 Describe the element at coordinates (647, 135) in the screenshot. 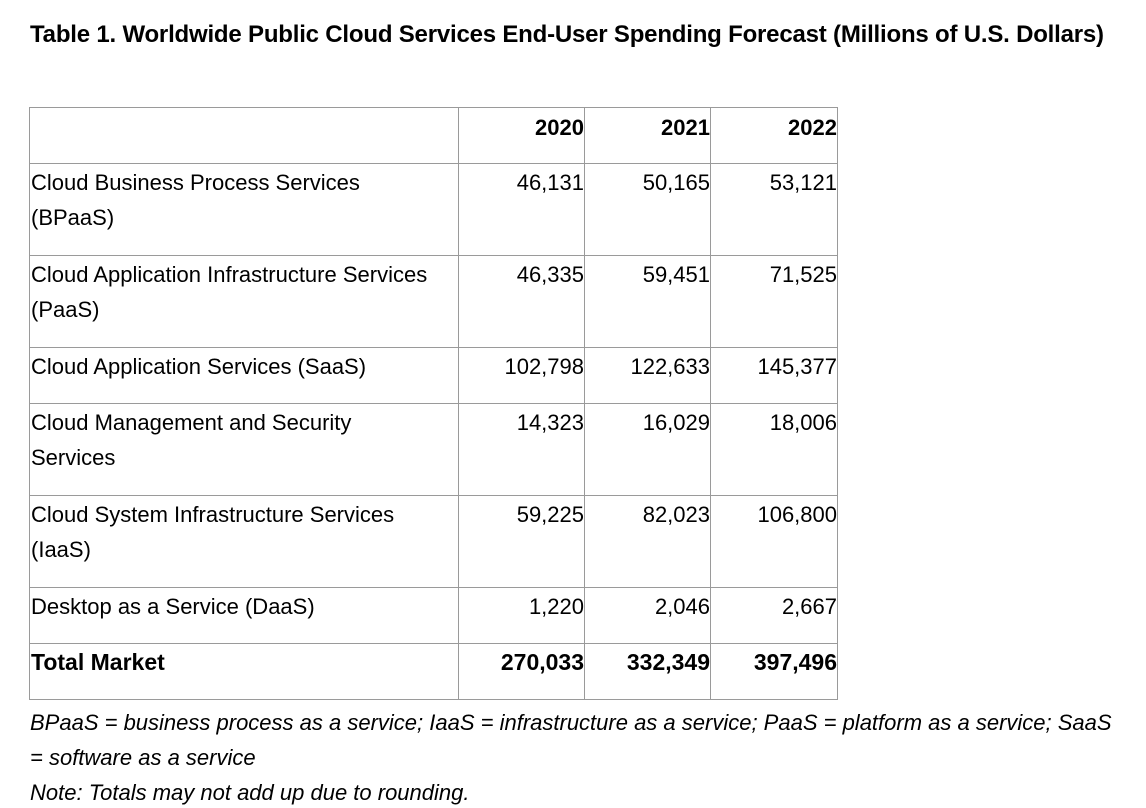

I see `header-cell-2021: 2021` at that location.